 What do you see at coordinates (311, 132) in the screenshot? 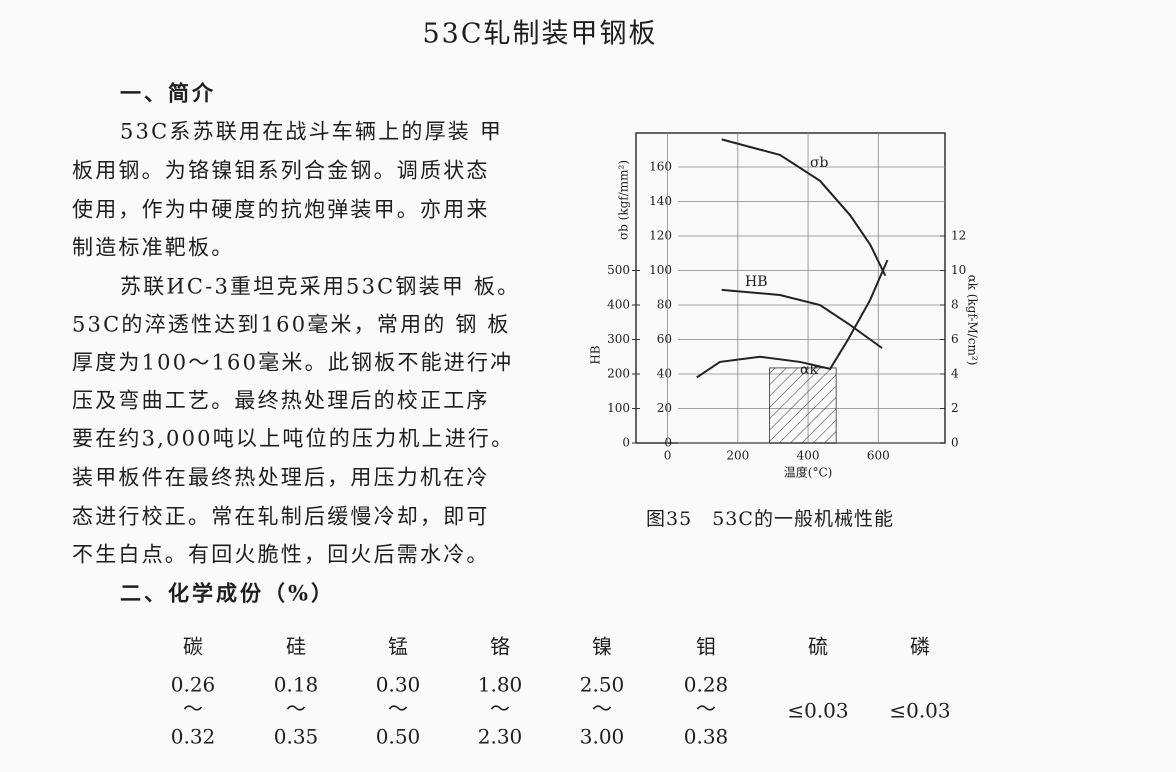
I see `text-line: 53C系苏联用在战斗车辆上的厚装 甲` at bounding box center [311, 132].